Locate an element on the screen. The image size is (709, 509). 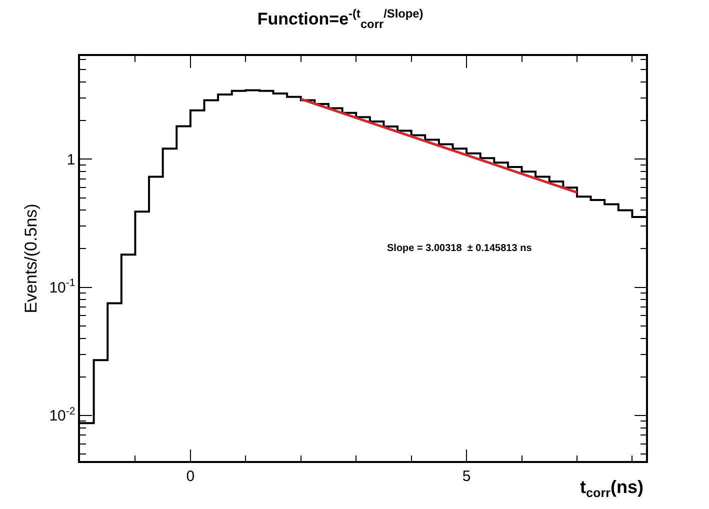
y-tick-label: 10$^{-1}$ is located at coordinates (62, 287).